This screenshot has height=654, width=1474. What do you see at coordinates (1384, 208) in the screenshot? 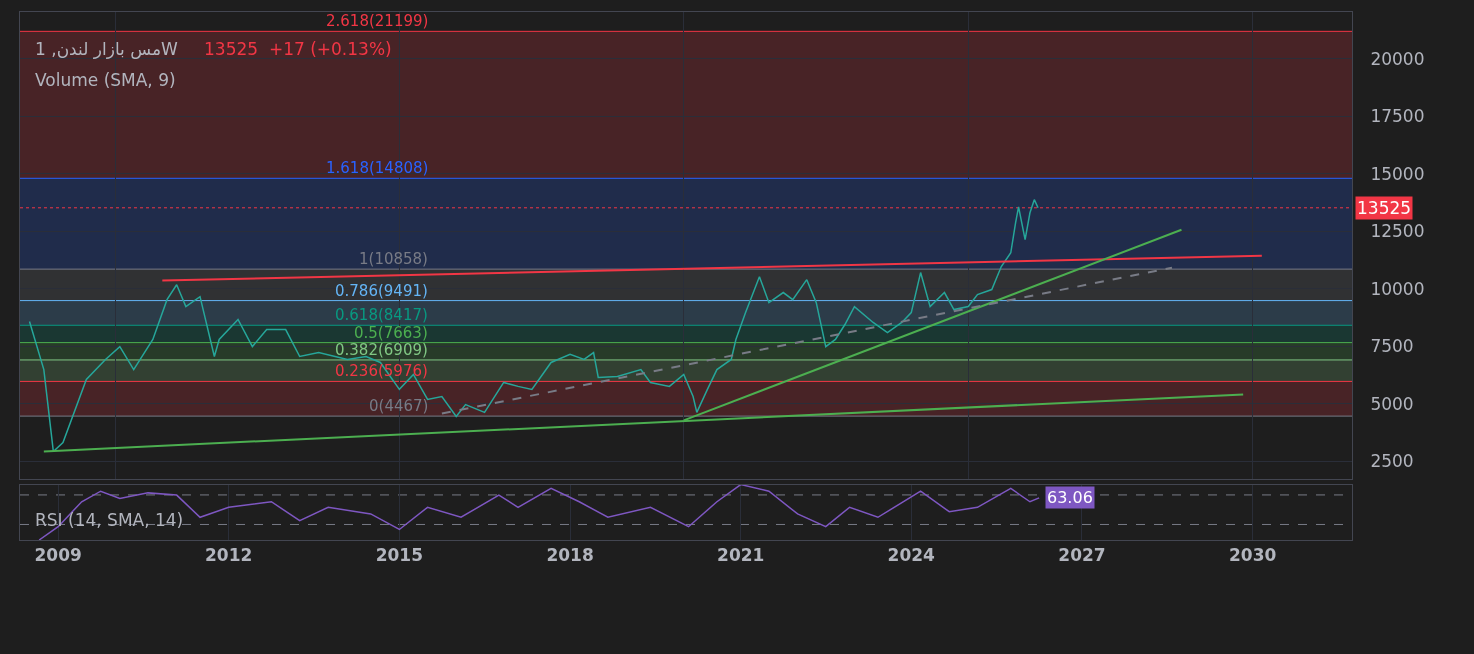
I see `ref-line-label: 13525` at bounding box center [1384, 208].